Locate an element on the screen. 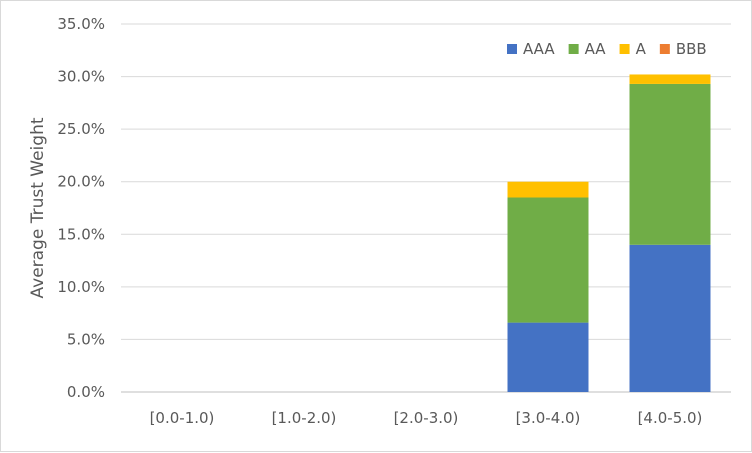 This screenshot has height=453, width=752. y-tick-label: 10.0% is located at coordinates (81, 287).